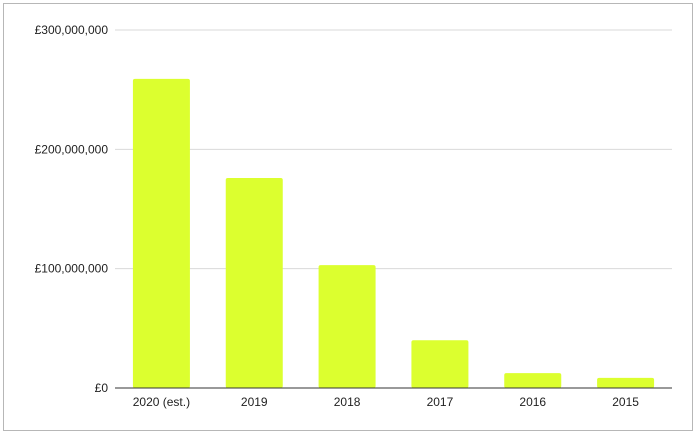 This screenshot has height=437, width=700. What do you see at coordinates (440, 402) in the screenshot?
I see `x-tick-label: 2017` at bounding box center [440, 402].